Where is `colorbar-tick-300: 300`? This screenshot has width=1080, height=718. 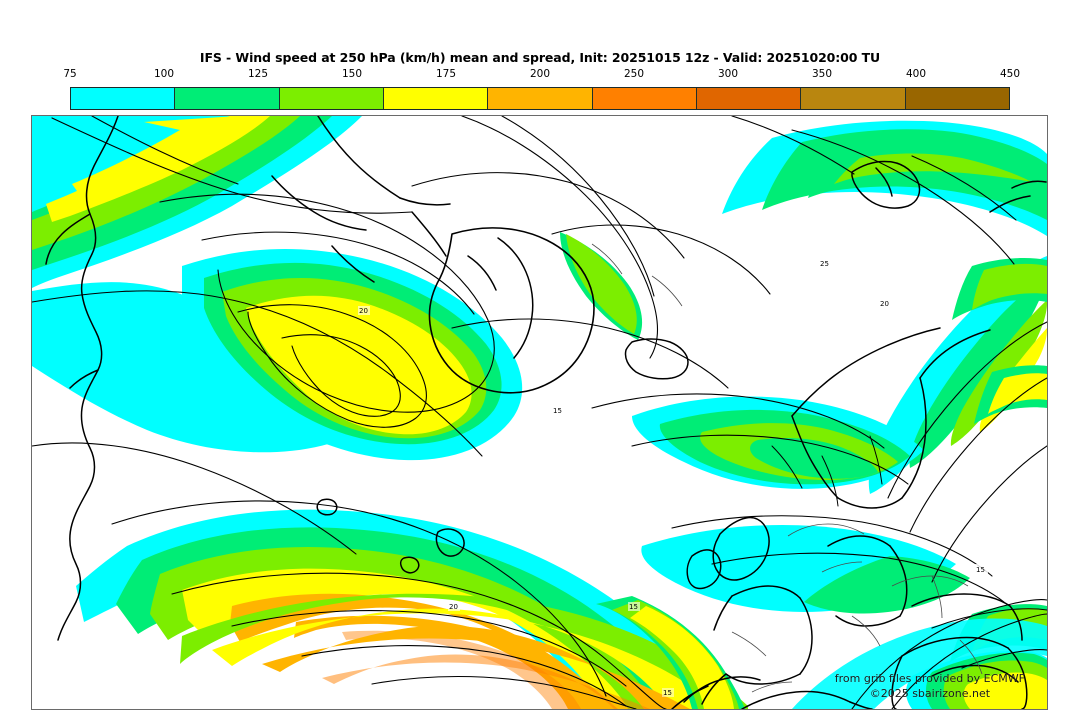
colorbar-tick-300: 300 is located at coordinates (728, 74).